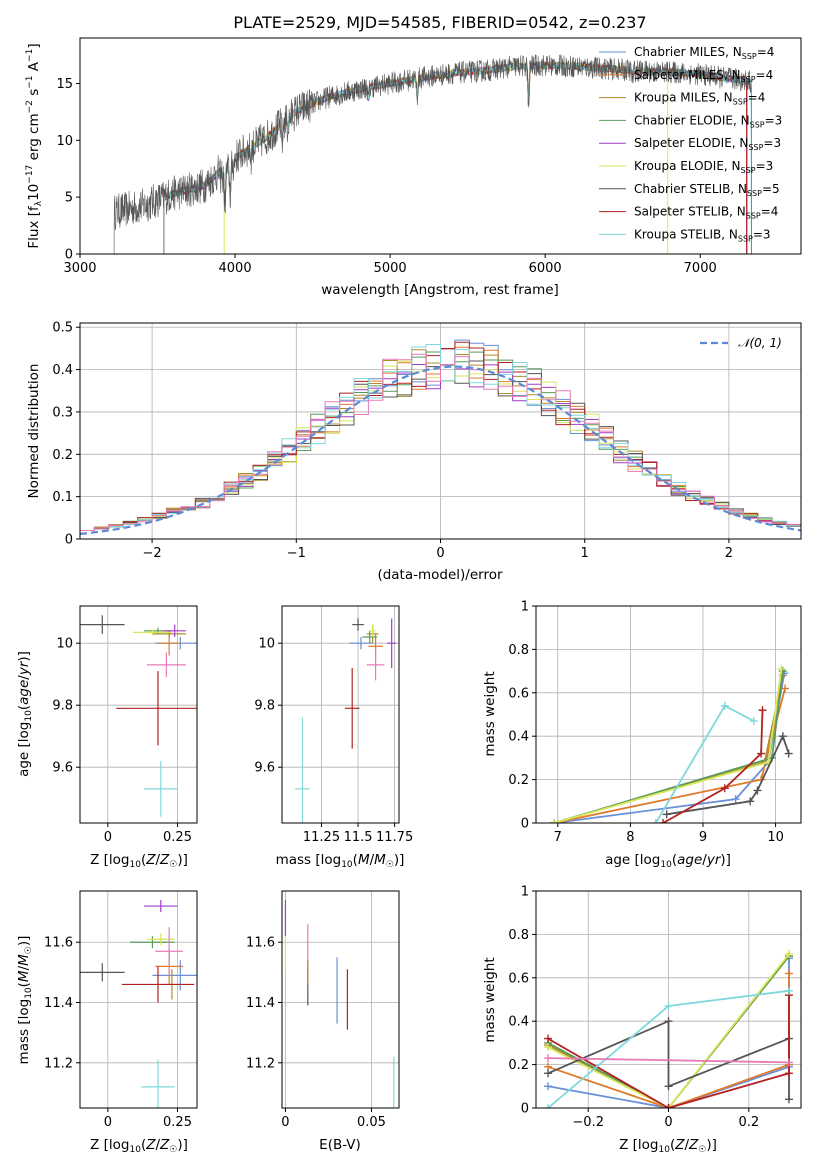 Image resolution: width=819 pixels, height=1170 pixels. I want to click on legend-label: Salpeter MILES, NSSP=4, so click(703, 76).